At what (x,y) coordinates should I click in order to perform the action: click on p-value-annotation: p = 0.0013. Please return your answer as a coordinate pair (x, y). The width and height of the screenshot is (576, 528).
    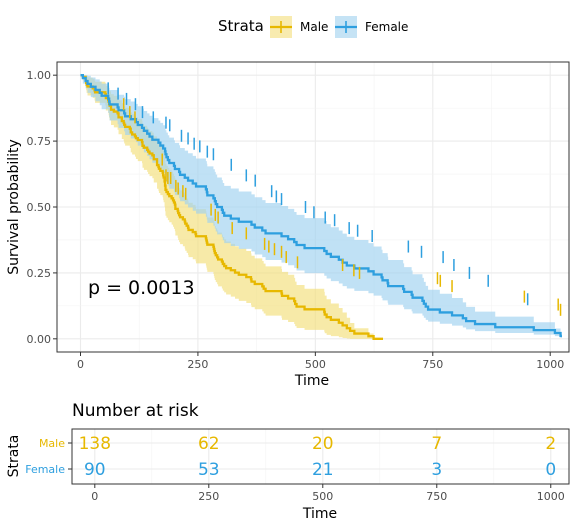
    Looking at the image, I should click on (141, 288).